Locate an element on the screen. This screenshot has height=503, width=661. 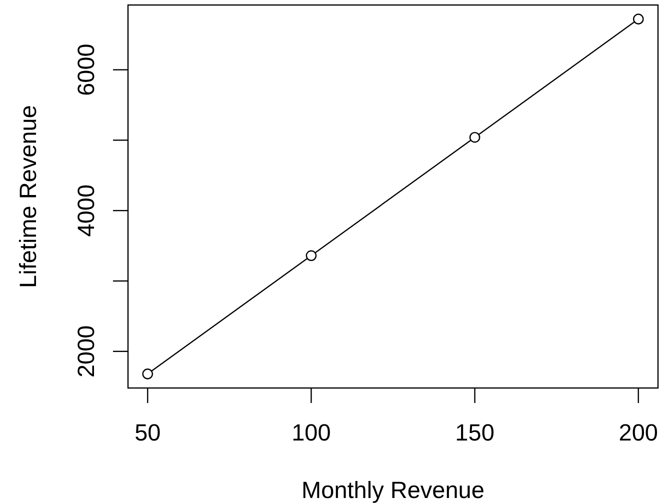
x-tick-label: 50 is located at coordinates (147, 433).